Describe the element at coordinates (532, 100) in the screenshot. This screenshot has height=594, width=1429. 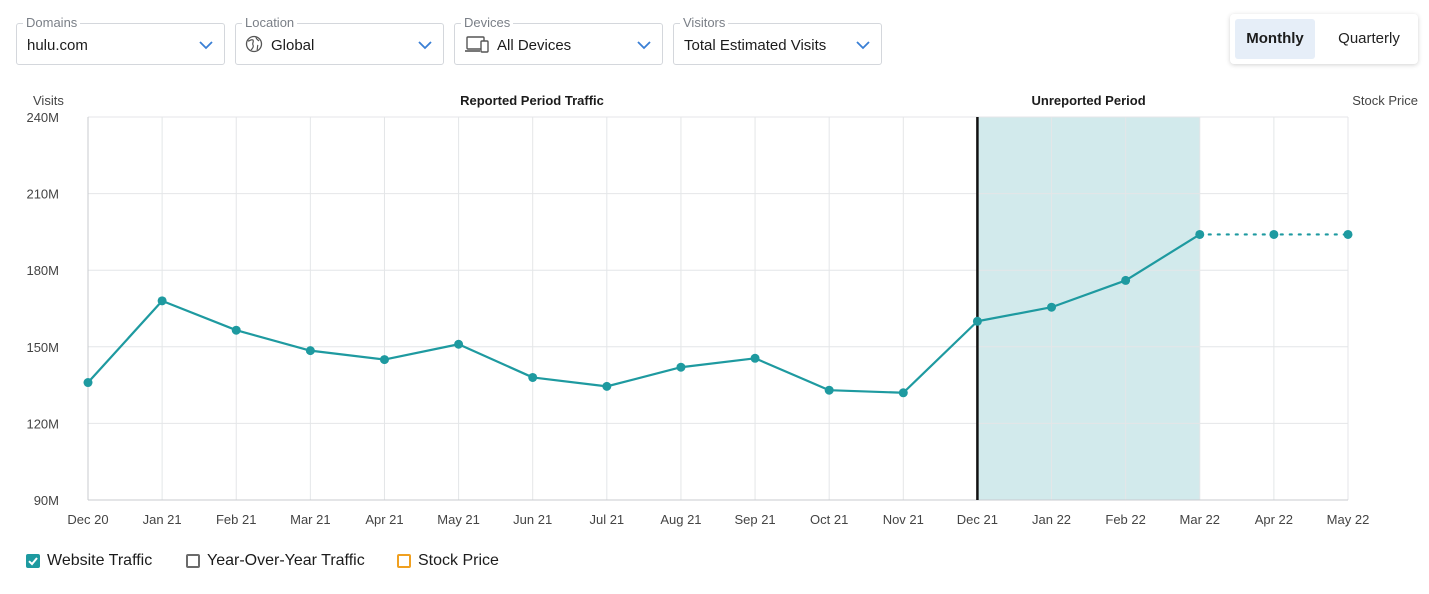
I see `reported-period-label: Reported Period Traffic` at that location.